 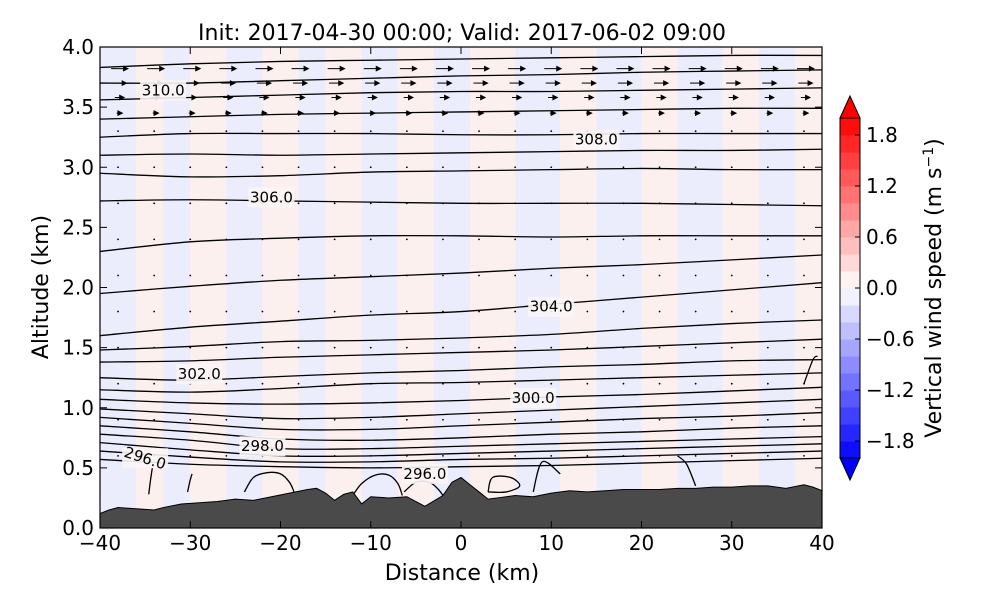 I want to click on contour-label-6: 298.0, so click(x=262, y=446).